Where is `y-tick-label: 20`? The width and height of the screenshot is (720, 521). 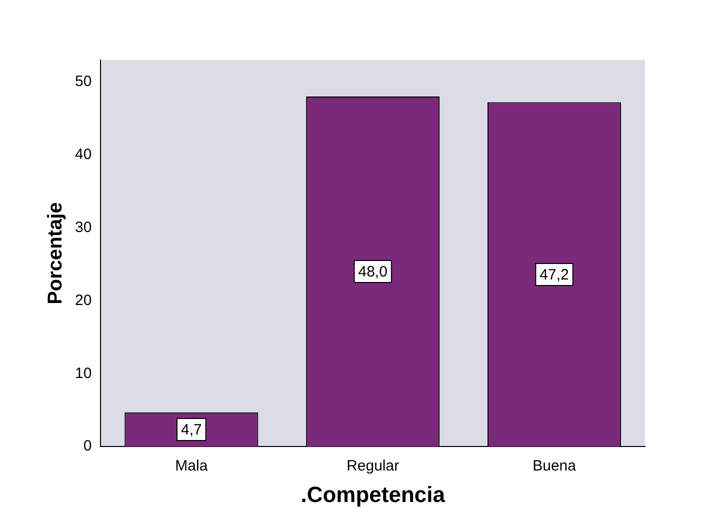 y-tick-label: 20 is located at coordinates (83, 300).